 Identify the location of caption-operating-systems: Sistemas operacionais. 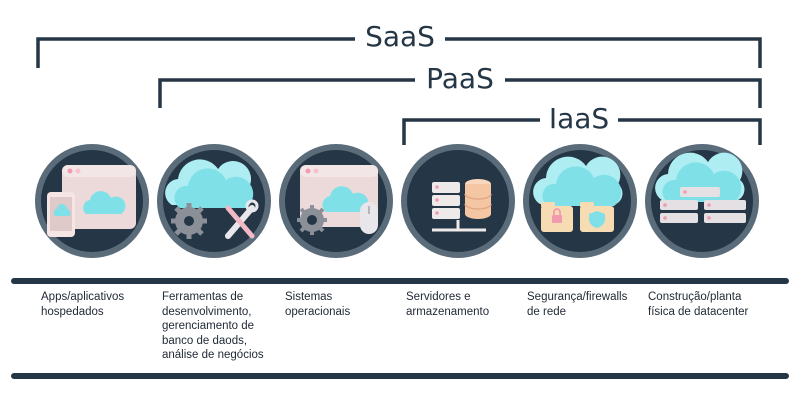
(318, 304).